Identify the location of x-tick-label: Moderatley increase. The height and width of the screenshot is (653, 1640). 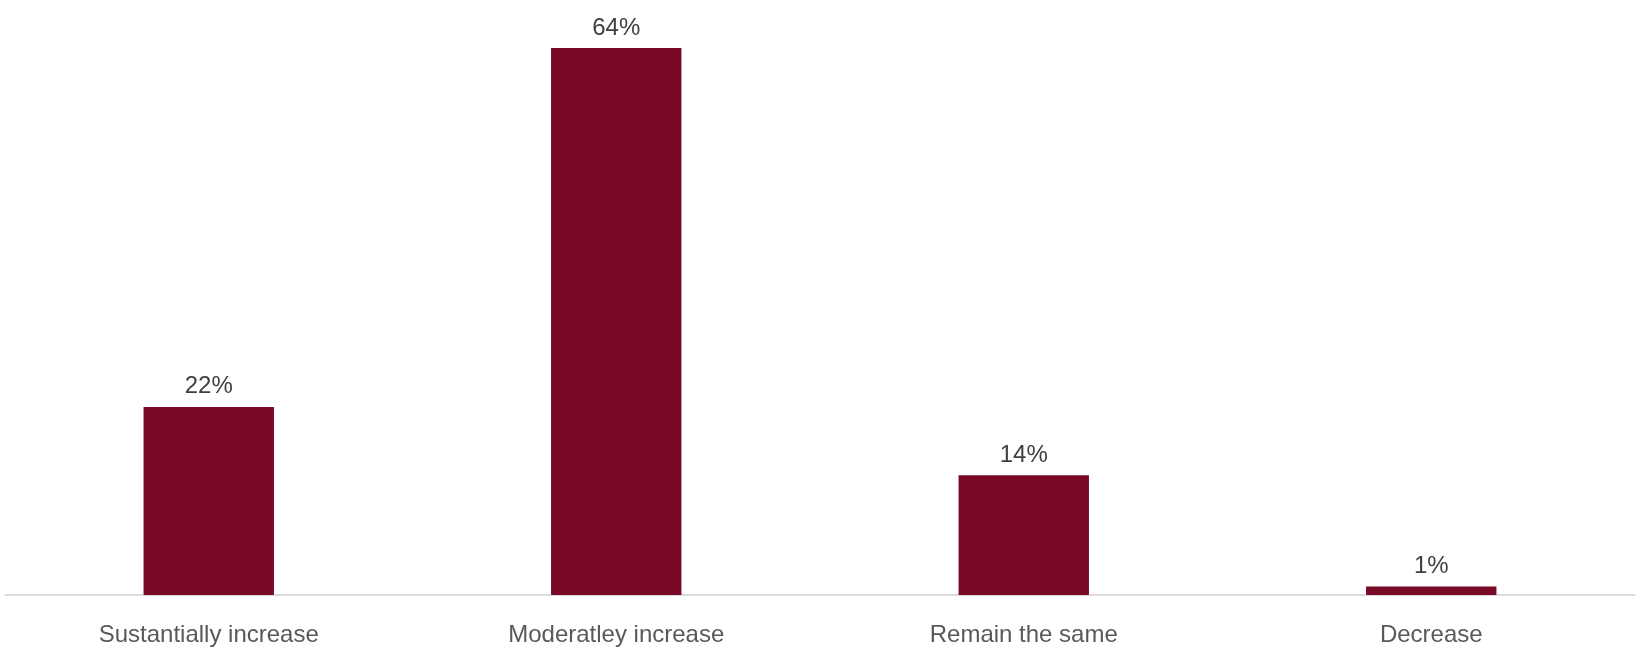
(616, 633).